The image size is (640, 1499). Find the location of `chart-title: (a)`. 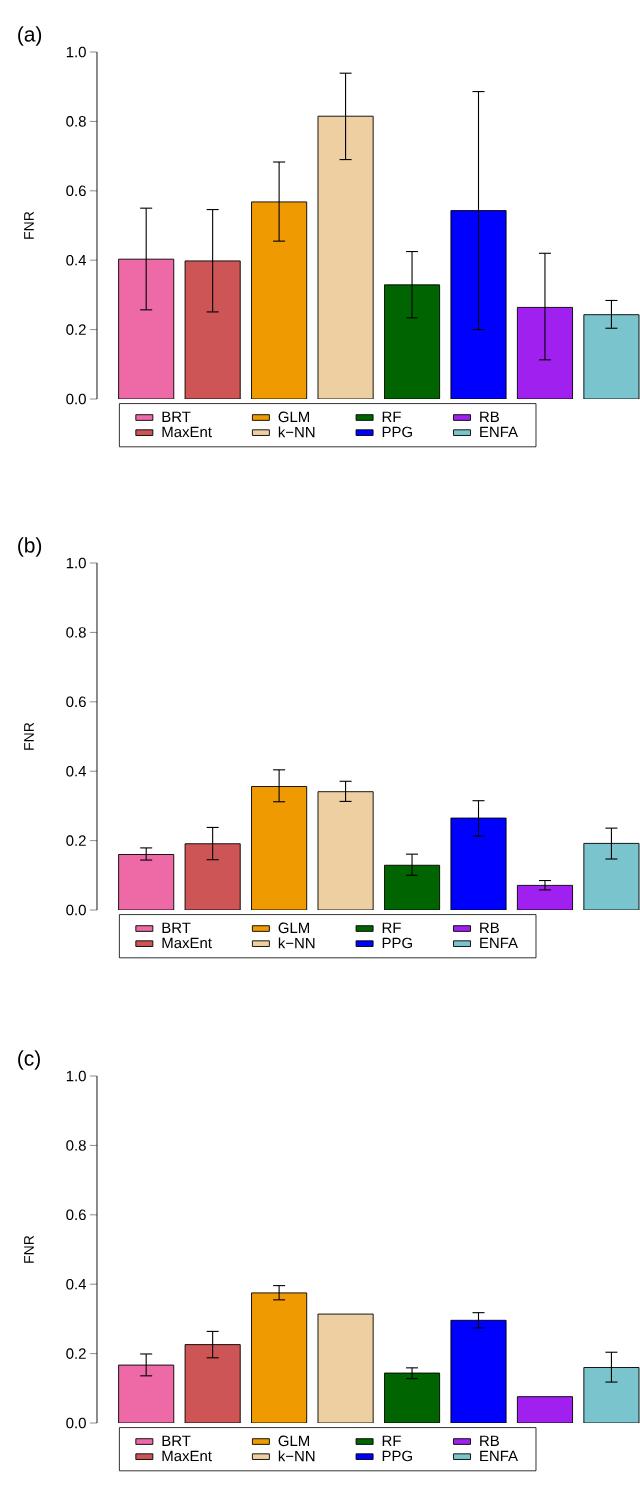

chart-title: (a) is located at coordinates (30, 36).